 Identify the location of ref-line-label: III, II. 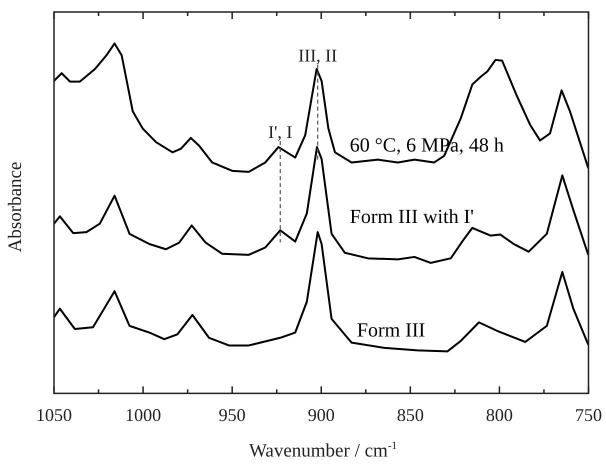
(318, 56).